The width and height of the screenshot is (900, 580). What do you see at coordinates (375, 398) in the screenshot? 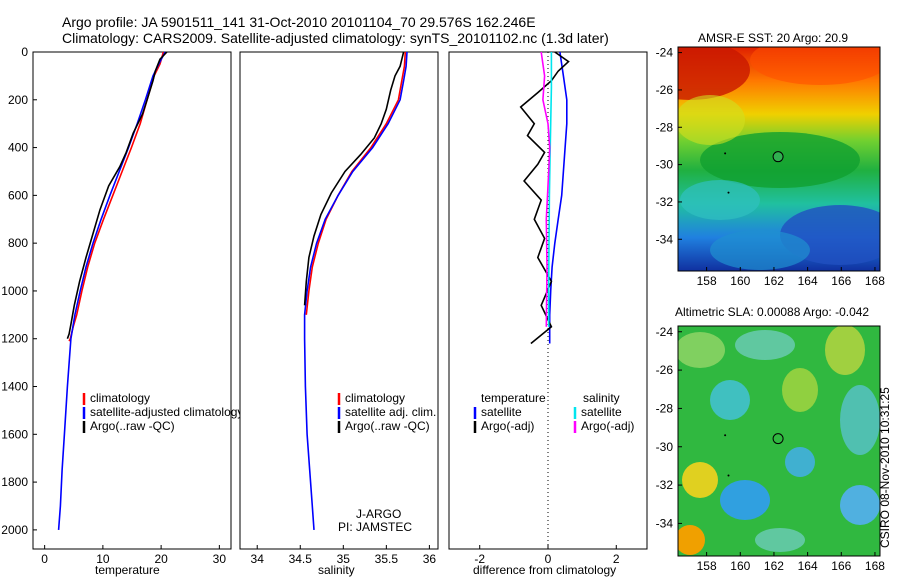
I see `sal-legend-climatology: climatology` at bounding box center [375, 398].